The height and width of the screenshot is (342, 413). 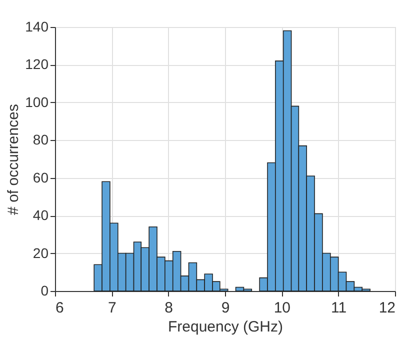 I want to click on x-axis-title: Frequency (GHz), so click(x=226, y=327).